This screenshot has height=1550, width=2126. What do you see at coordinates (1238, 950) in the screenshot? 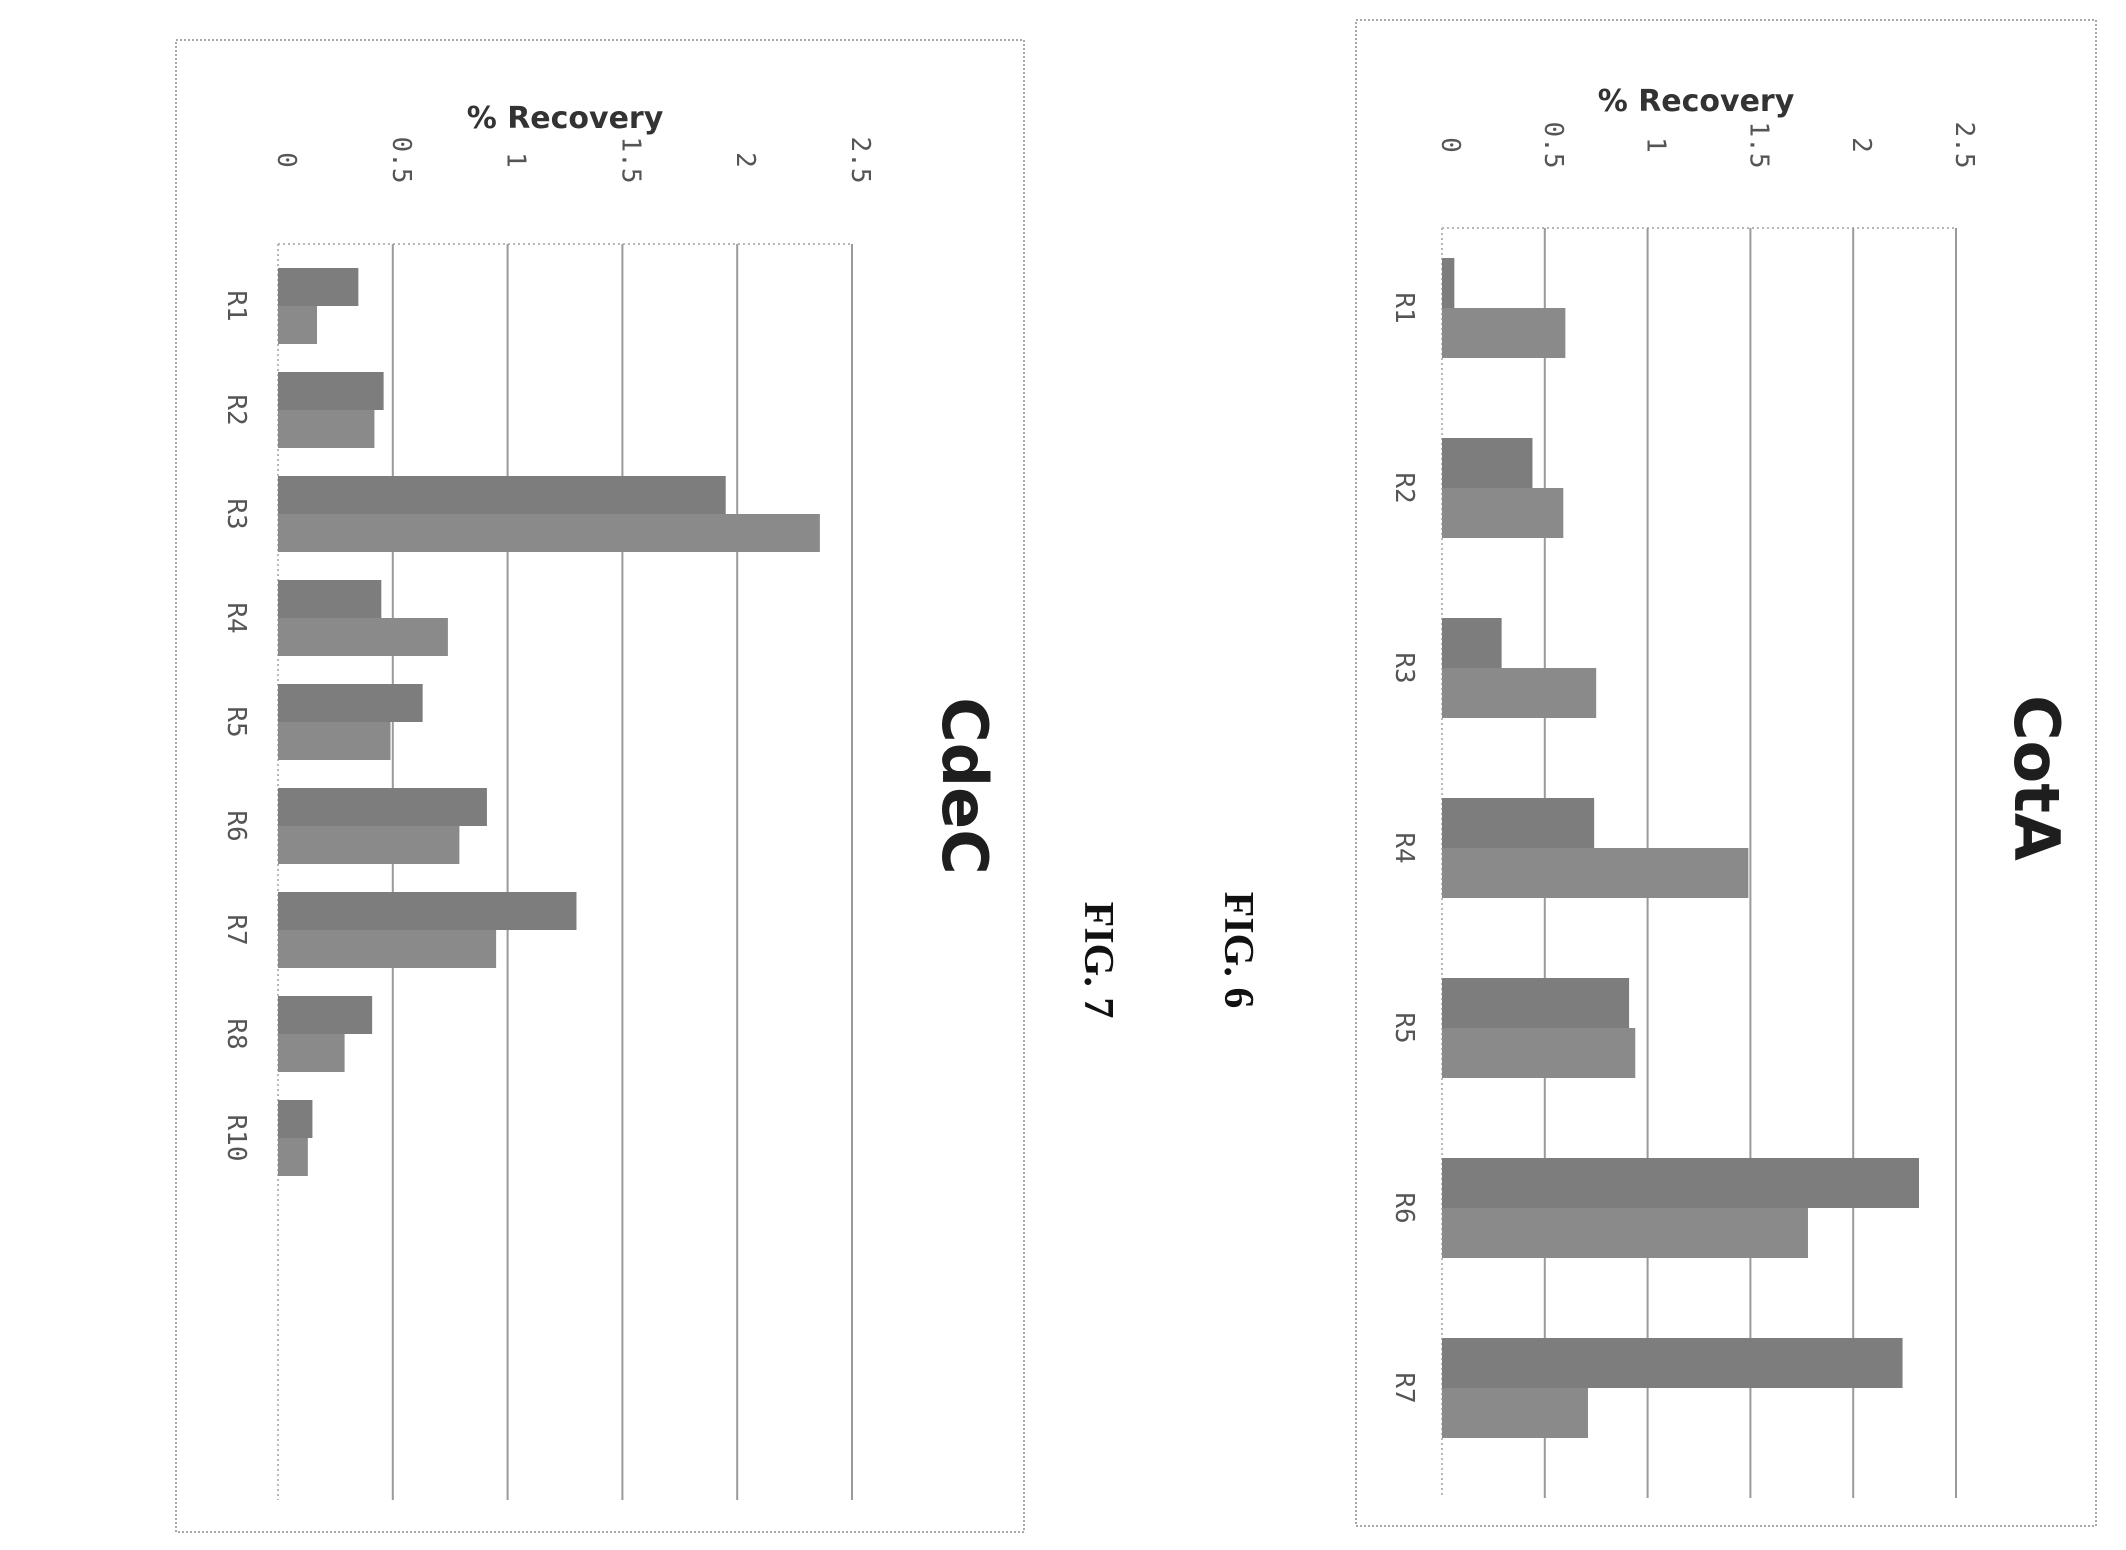
I see `fig6-caption: FIG. 6` at bounding box center [1238, 950].